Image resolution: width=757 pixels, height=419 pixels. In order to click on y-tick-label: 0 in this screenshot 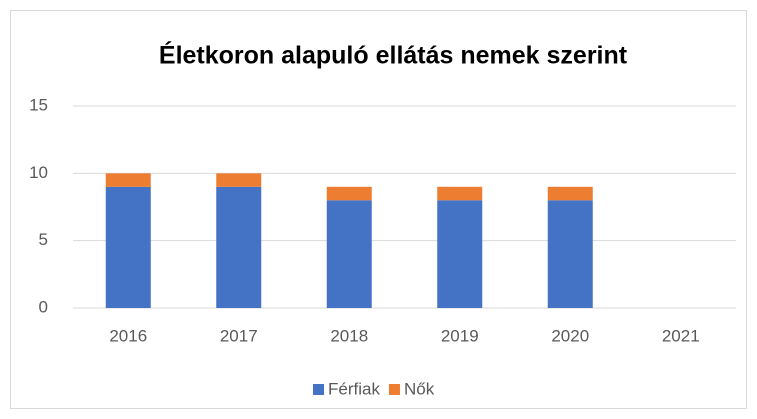, I will do `click(43, 306)`.